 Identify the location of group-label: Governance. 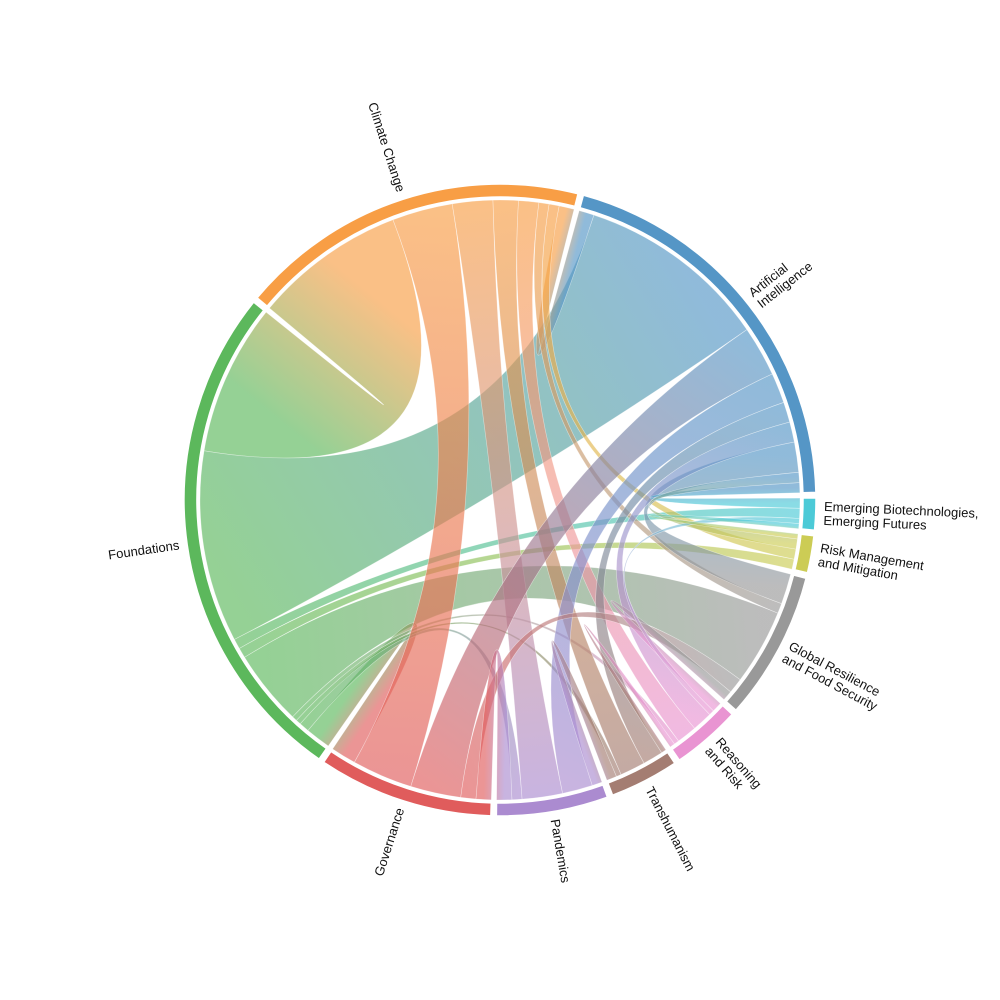
(389, 842).